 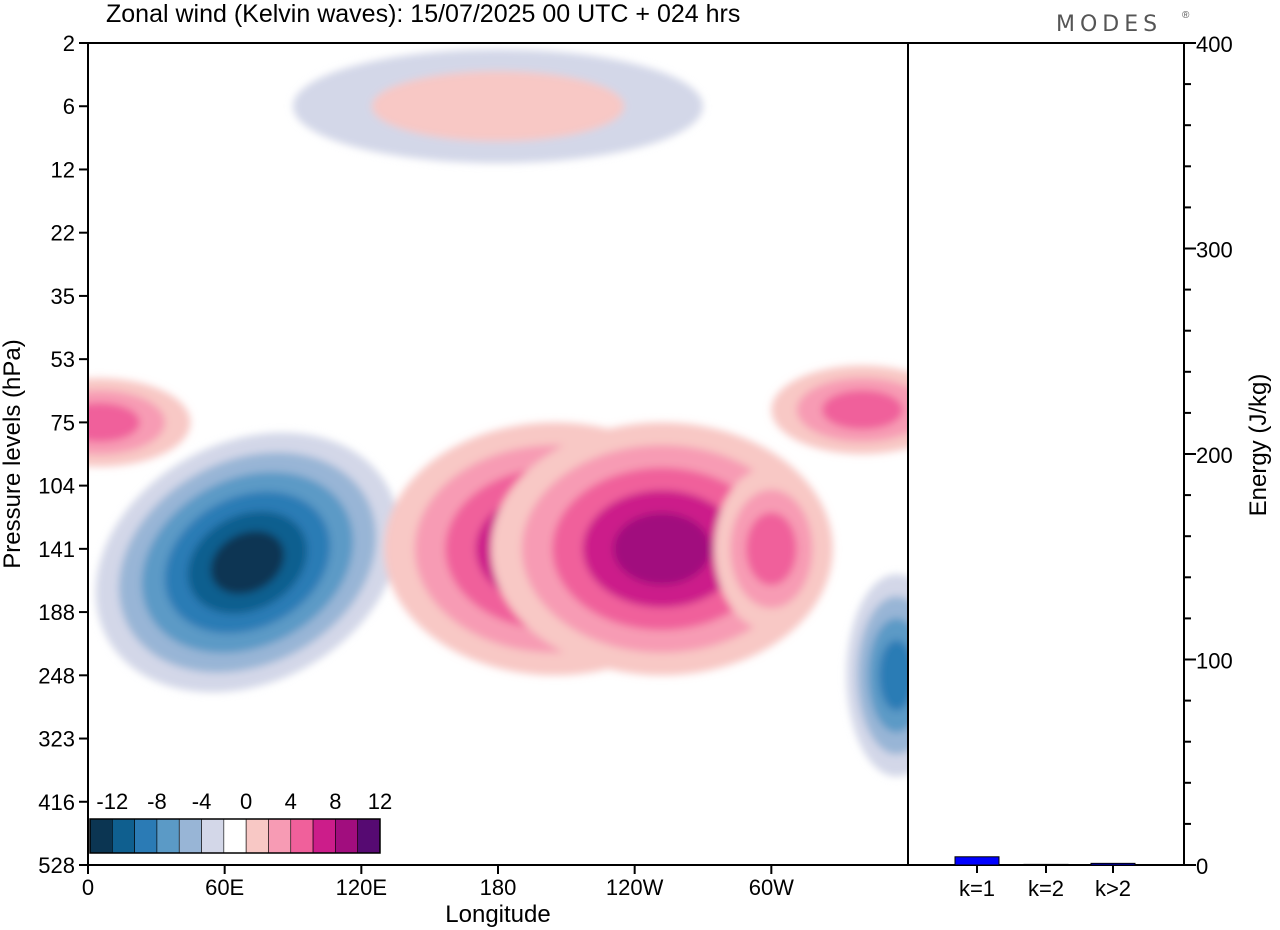 What do you see at coordinates (224, 887) in the screenshot?
I see `x-tick-label: 60E` at bounding box center [224, 887].